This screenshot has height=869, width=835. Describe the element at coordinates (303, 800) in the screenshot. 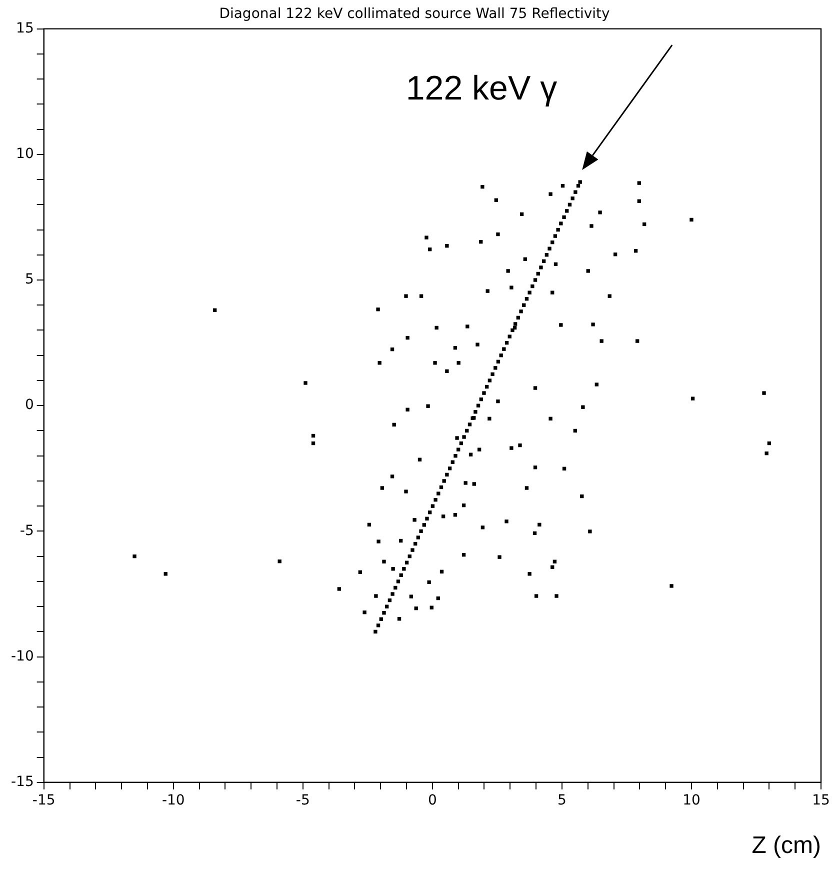

I see `x-tick-label: -5` at that location.